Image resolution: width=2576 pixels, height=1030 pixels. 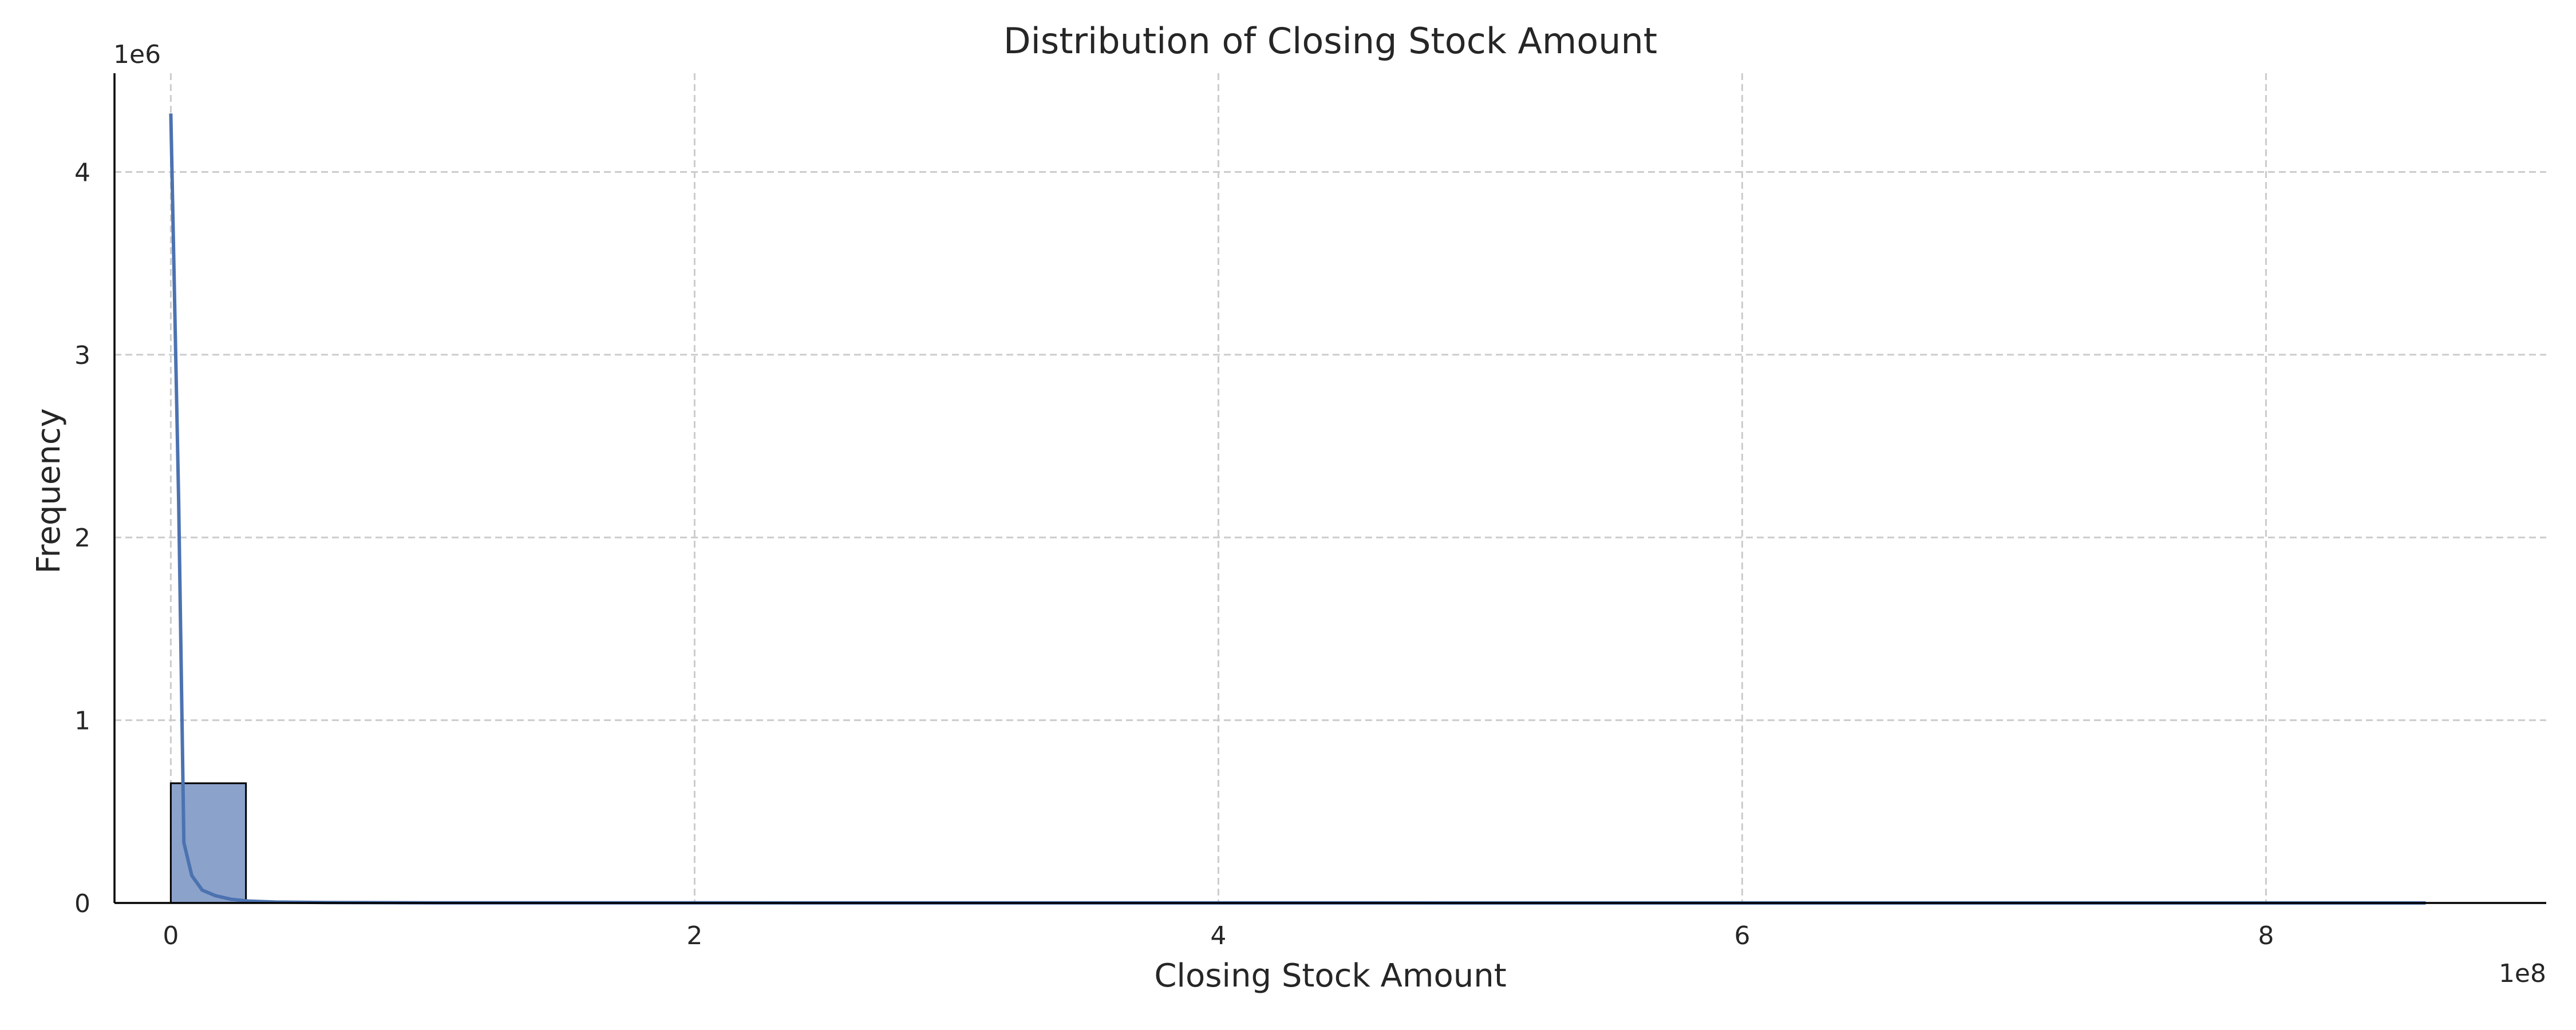 I want to click on x-tick-label: 0, so click(x=171, y=935).